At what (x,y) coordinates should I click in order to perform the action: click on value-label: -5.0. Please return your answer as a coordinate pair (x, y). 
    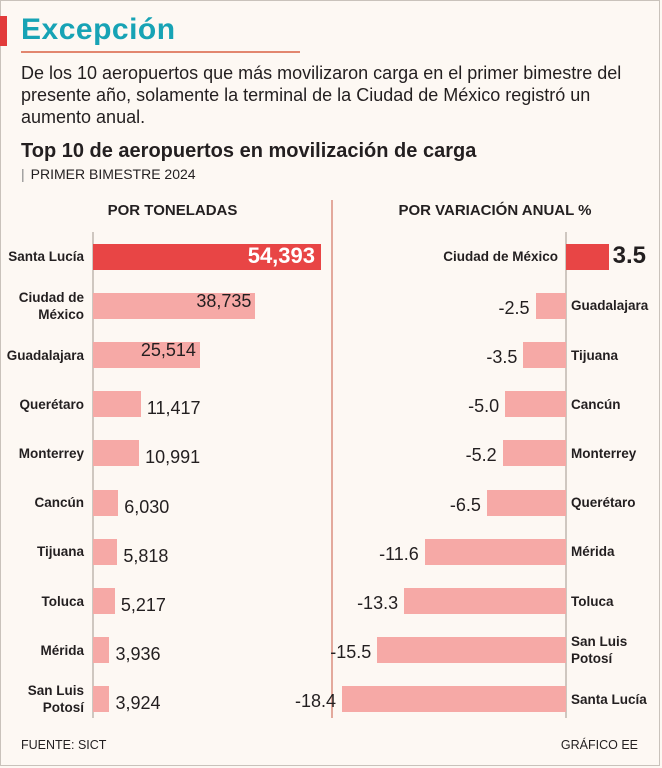
    Looking at the image, I should click on (484, 406).